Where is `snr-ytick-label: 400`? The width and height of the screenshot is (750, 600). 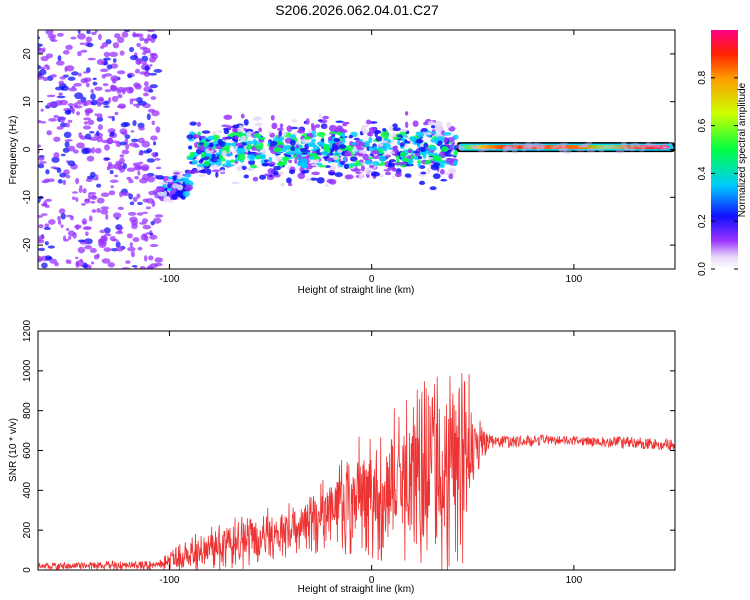
snr-ytick-label: 400 is located at coordinates (27, 490).